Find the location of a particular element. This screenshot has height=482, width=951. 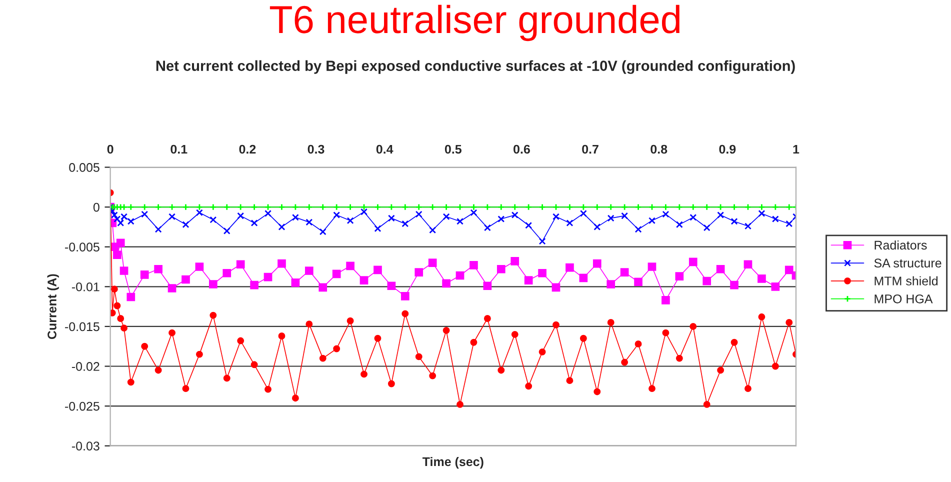

x-axis-title: Time (sec) is located at coordinates (453, 462).